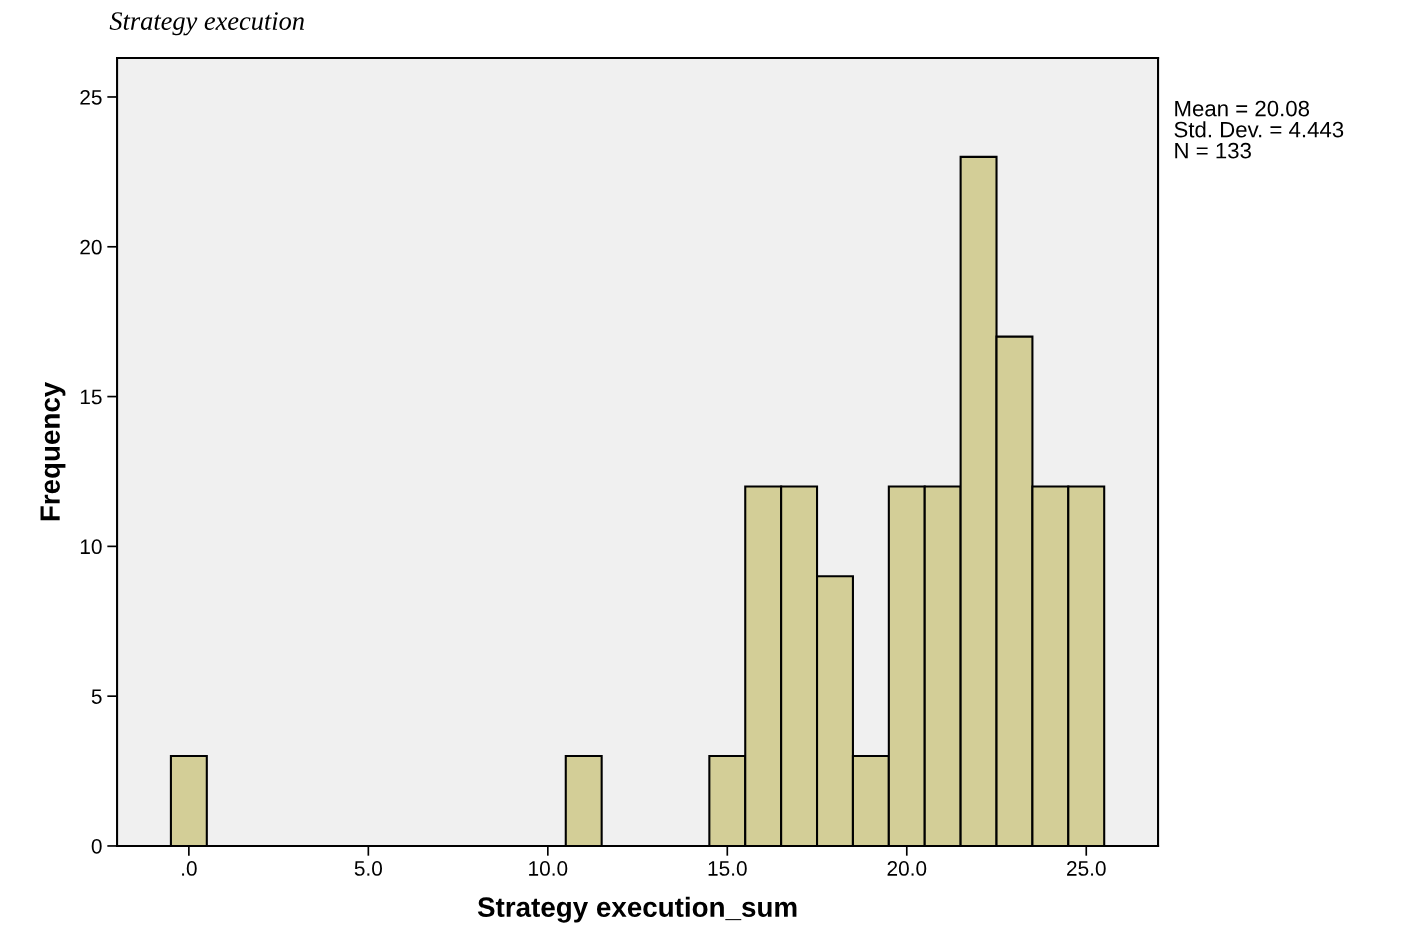 Image resolution: width=1402 pixels, height=936 pixels. Describe the element at coordinates (206, 24) in the screenshot. I see `chart-title: Strategy execution` at that location.